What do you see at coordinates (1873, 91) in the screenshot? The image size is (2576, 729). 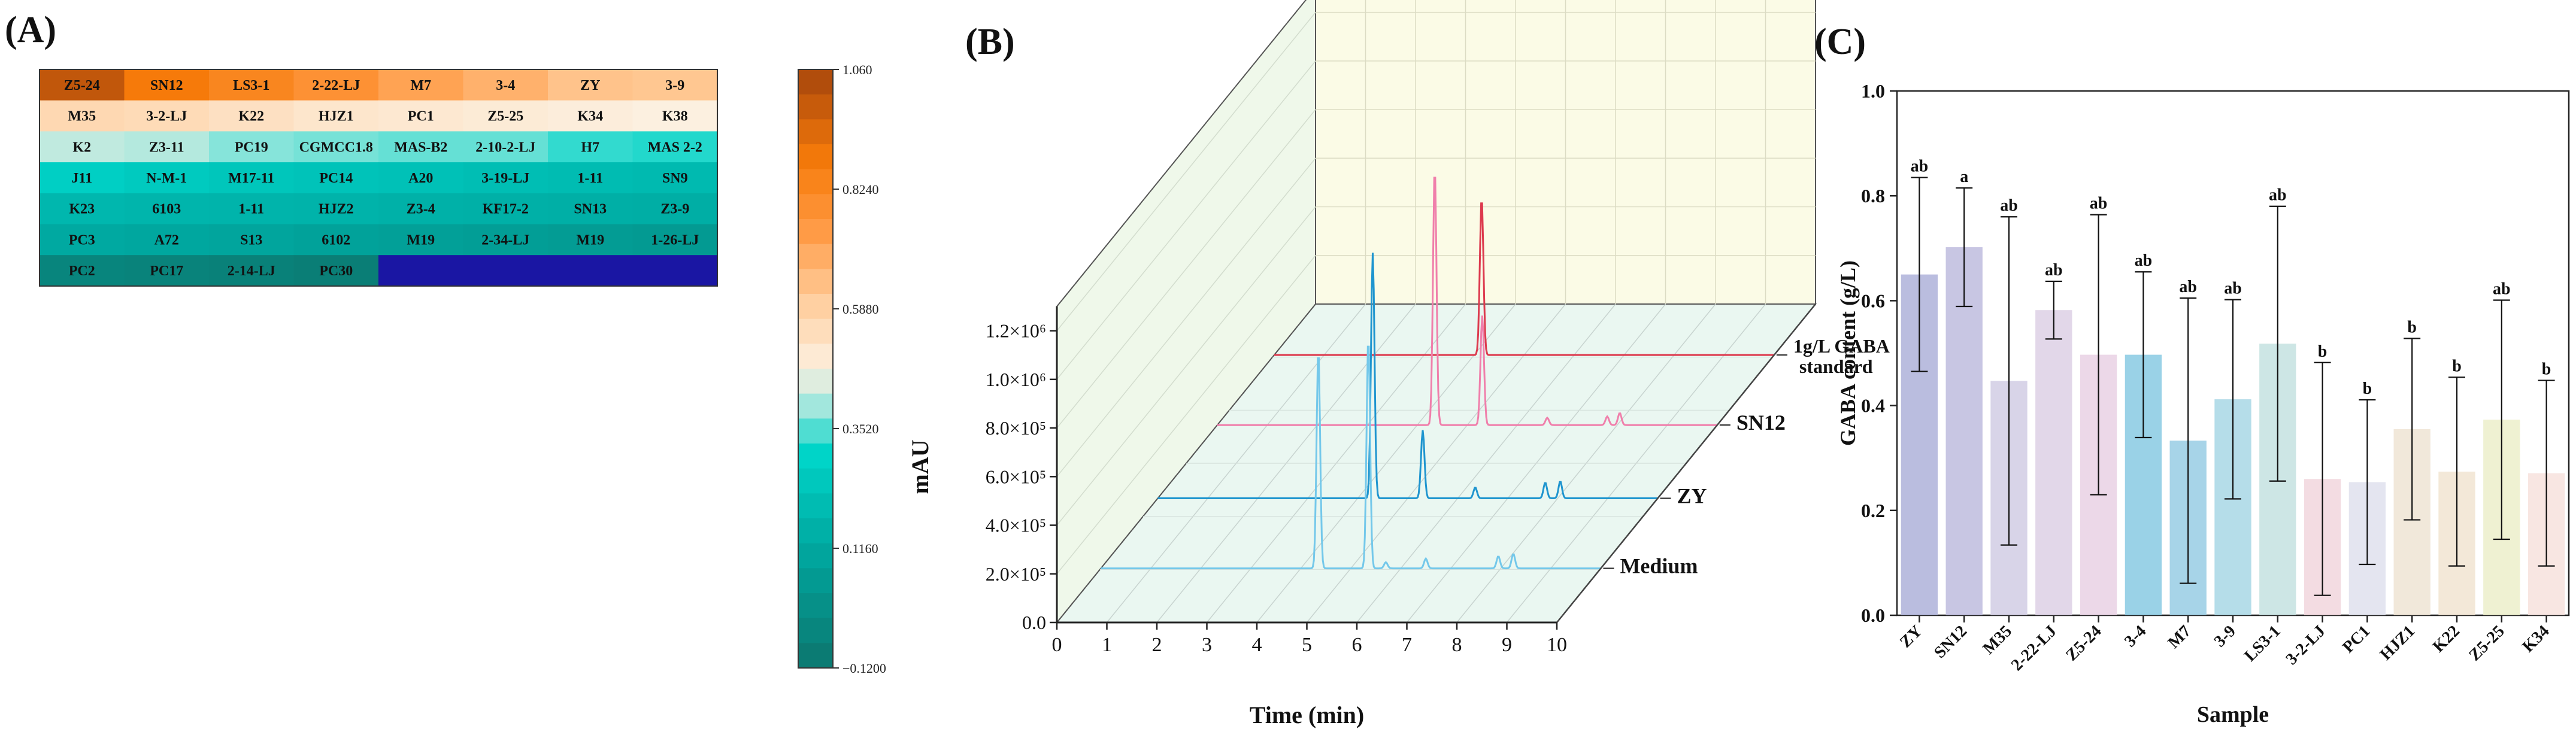 I see `y-tick-label: 1.0` at bounding box center [1873, 91].